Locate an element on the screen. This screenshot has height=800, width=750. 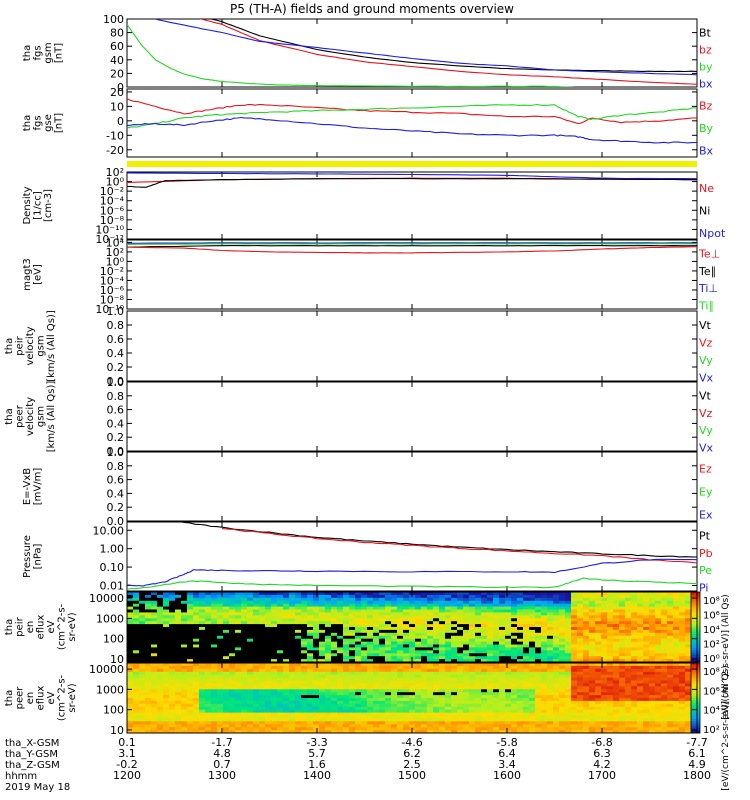
y-axis-label: magt3 is located at coordinates (27, 274).